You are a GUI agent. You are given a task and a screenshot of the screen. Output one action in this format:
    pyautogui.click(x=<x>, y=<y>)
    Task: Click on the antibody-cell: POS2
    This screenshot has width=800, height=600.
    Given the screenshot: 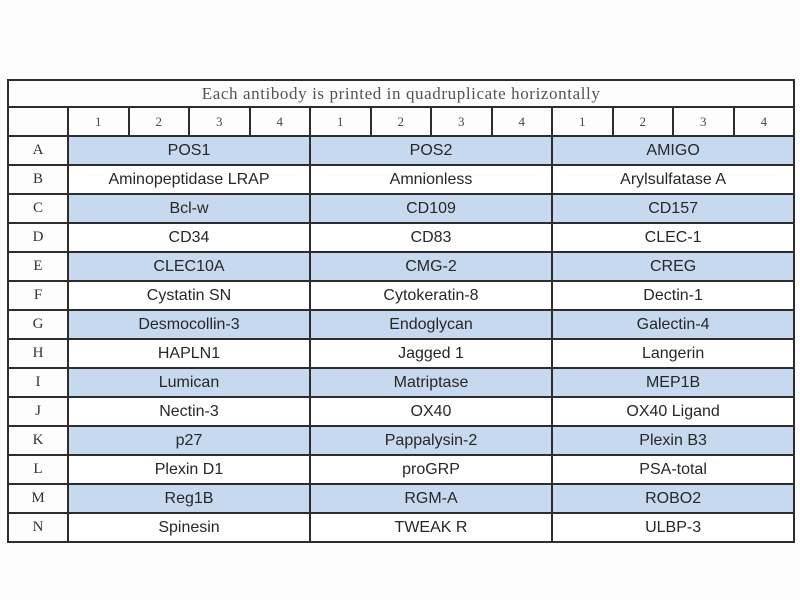 What is the action you would take?
    pyautogui.click(x=431, y=150)
    